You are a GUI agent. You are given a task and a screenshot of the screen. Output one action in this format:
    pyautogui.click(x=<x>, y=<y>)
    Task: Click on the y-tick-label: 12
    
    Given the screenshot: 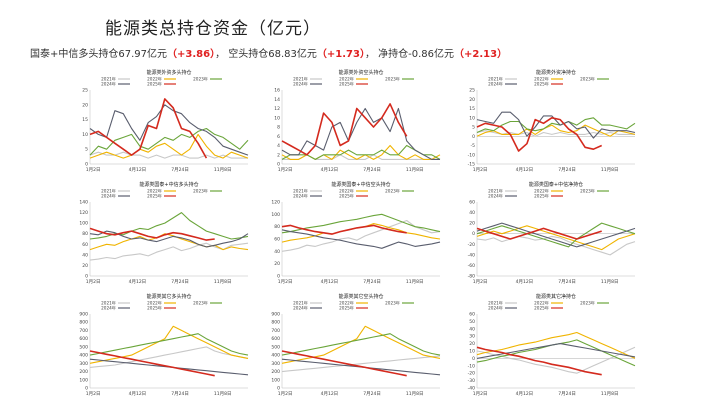 What is the action you would take?
    pyautogui.click(x=277, y=109)
    